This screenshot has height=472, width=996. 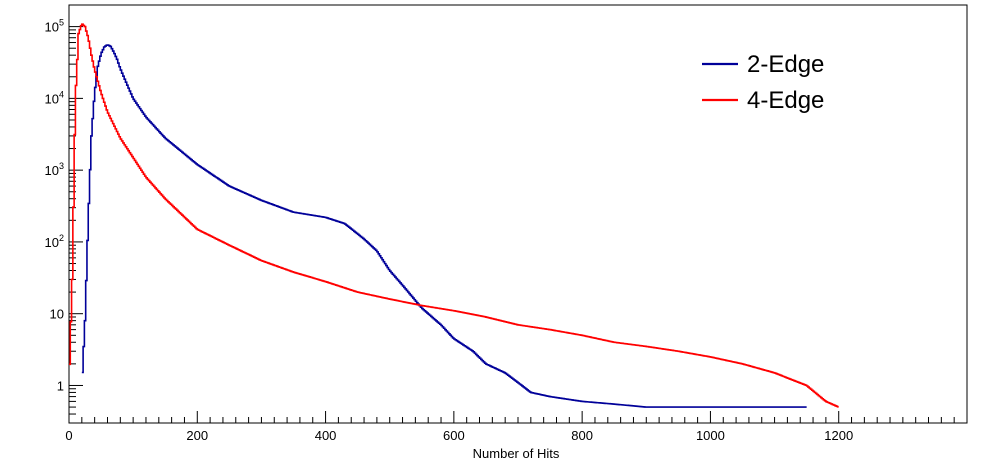 What do you see at coordinates (197, 435) in the screenshot?
I see `x-tick-label: 200` at bounding box center [197, 435].